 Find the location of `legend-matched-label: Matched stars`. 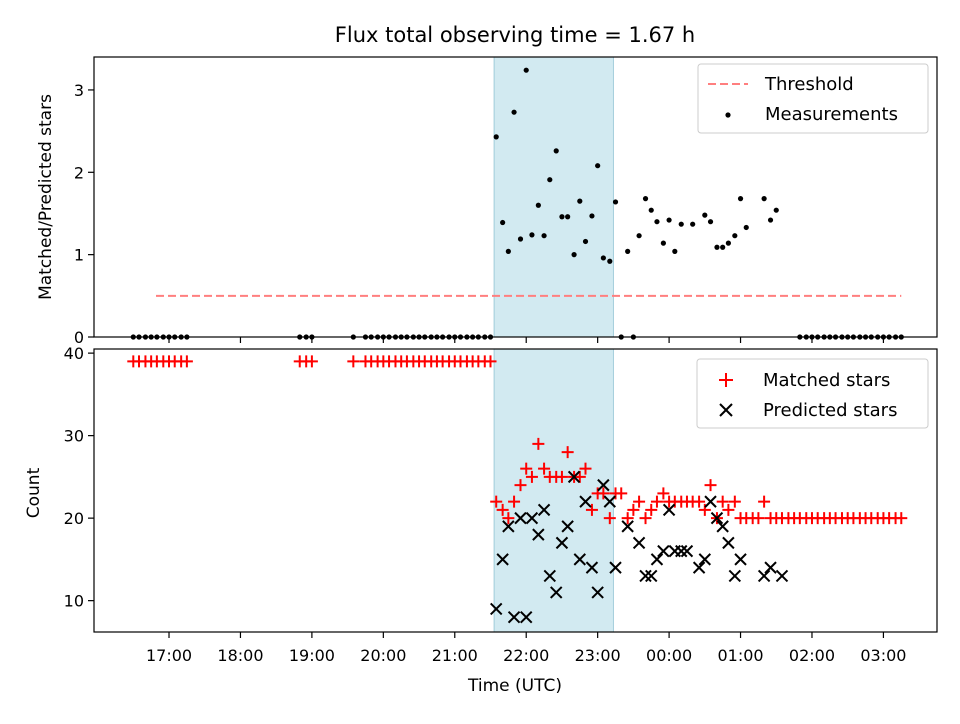

legend-matched-label: Matched stars is located at coordinates (826, 380).